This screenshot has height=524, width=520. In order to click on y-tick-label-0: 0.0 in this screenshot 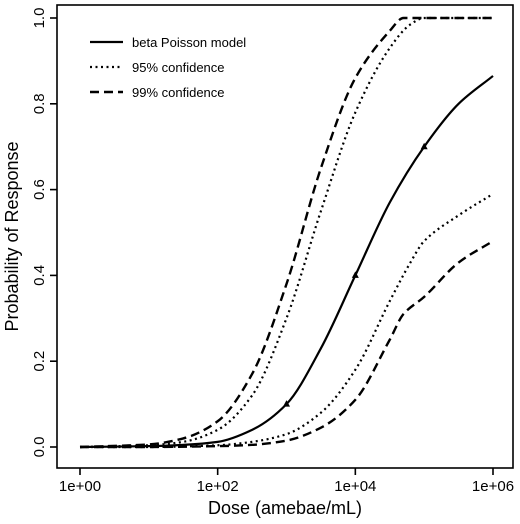, I will do `click(39, 447)`.